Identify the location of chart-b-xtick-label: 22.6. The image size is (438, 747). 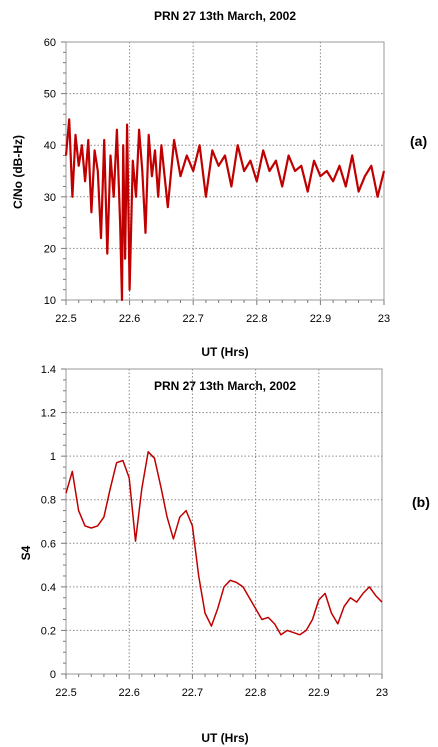
(128, 693).